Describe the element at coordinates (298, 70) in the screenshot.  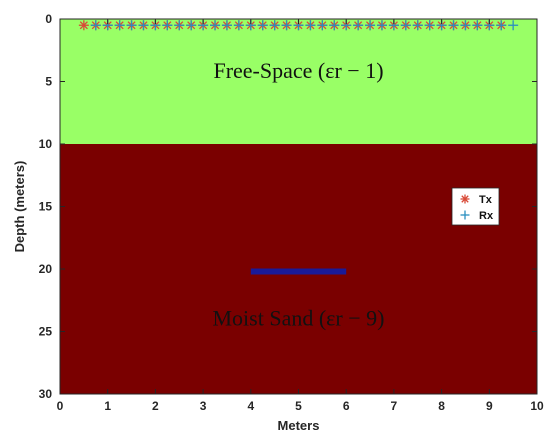
I see `region-label-free-space: Free-Space (εr − 1)` at that location.